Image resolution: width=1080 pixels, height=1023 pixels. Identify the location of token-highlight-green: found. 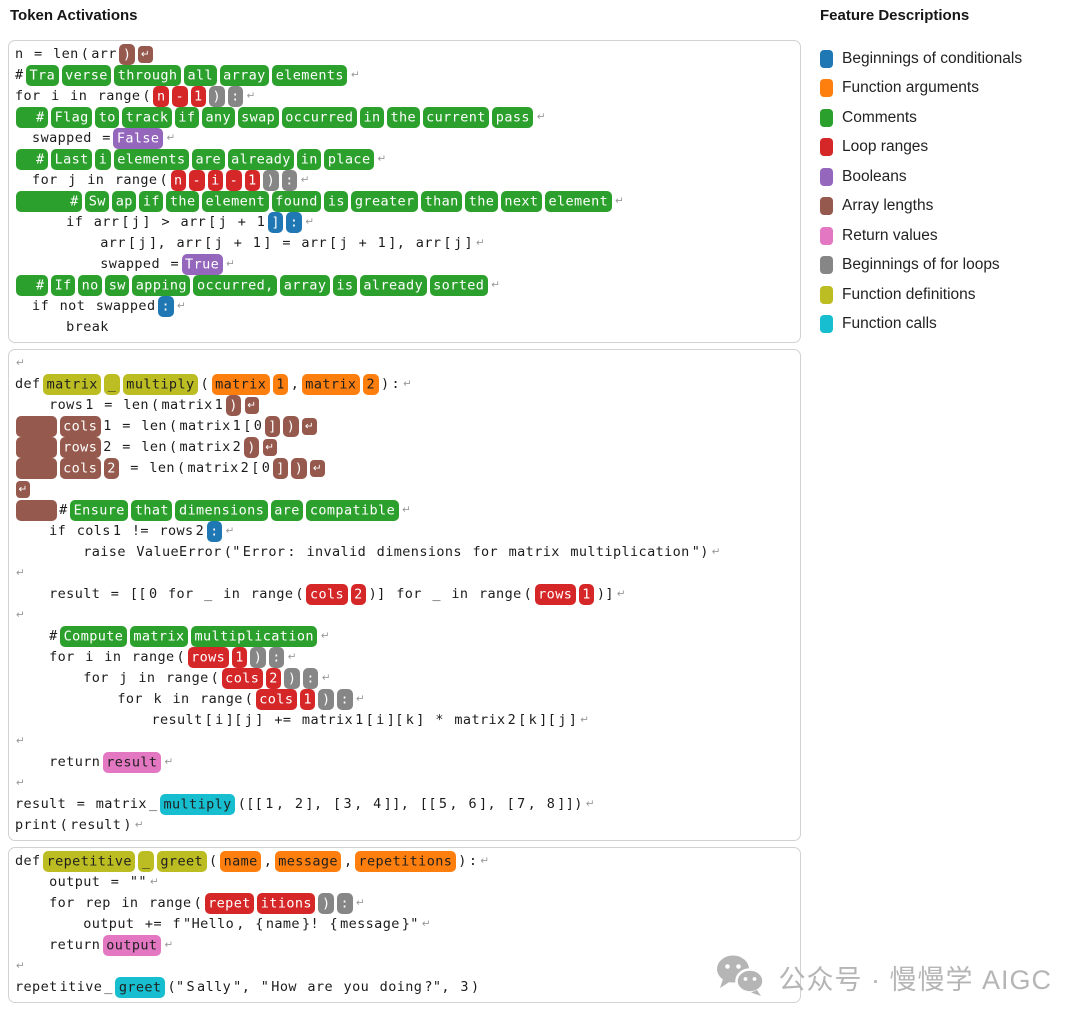
(296, 201).